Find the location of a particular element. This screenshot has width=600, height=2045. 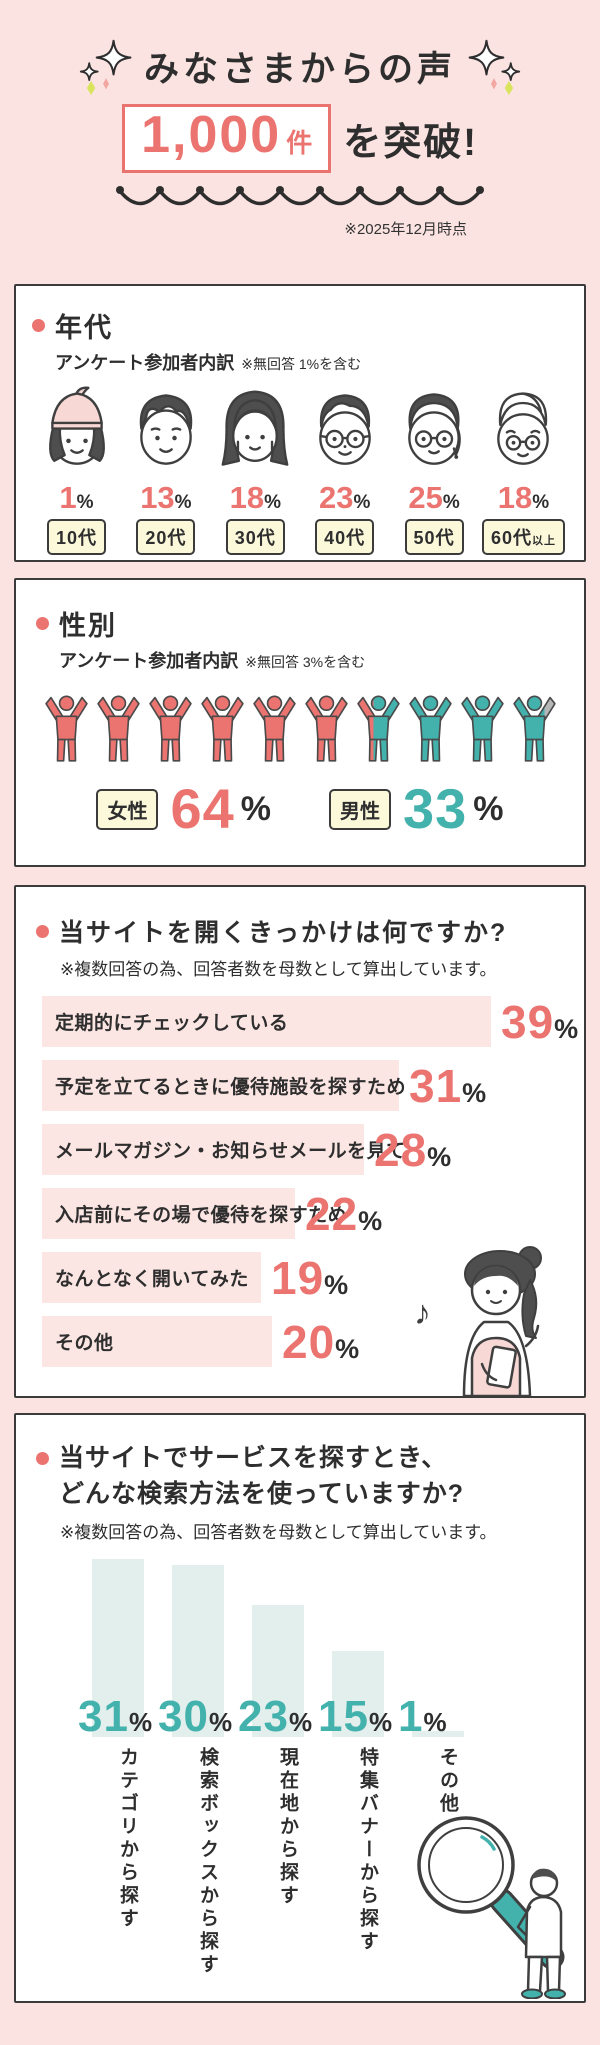

reason-value: 19% is located at coordinates (310, 1277).